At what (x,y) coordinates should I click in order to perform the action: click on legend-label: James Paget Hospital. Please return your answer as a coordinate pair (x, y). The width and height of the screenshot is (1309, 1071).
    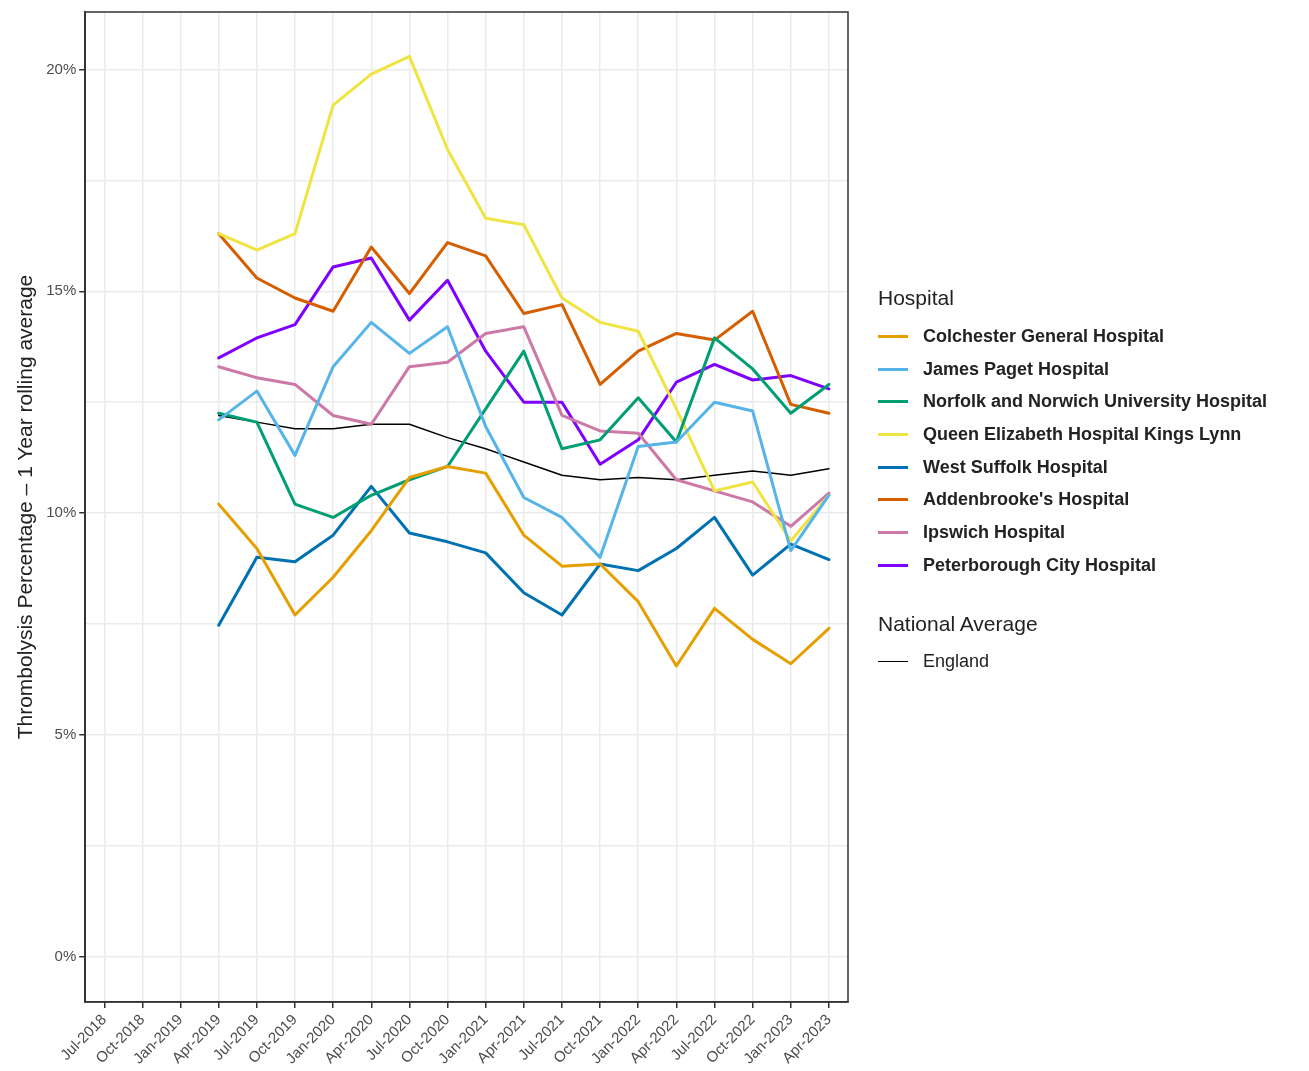
    Looking at the image, I should click on (1016, 369).